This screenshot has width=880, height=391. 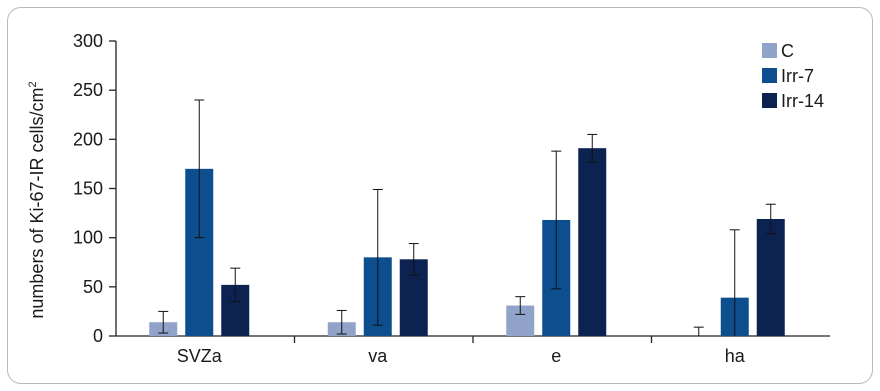 What do you see at coordinates (88, 189) in the screenshot?
I see `y-tick-label: 150` at bounding box center [88, 189].